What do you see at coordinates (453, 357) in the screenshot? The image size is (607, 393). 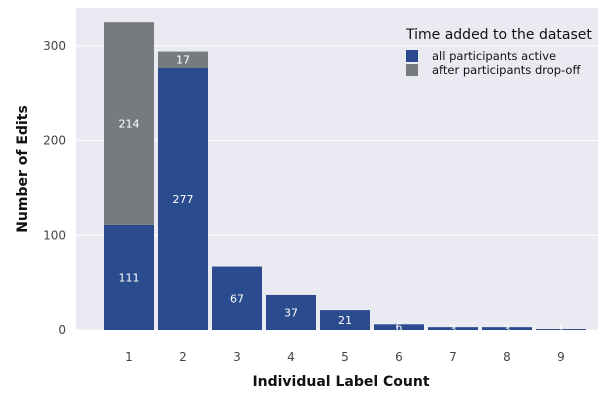 I see `x-tick-label: 7` at bounding box center [453, 357].